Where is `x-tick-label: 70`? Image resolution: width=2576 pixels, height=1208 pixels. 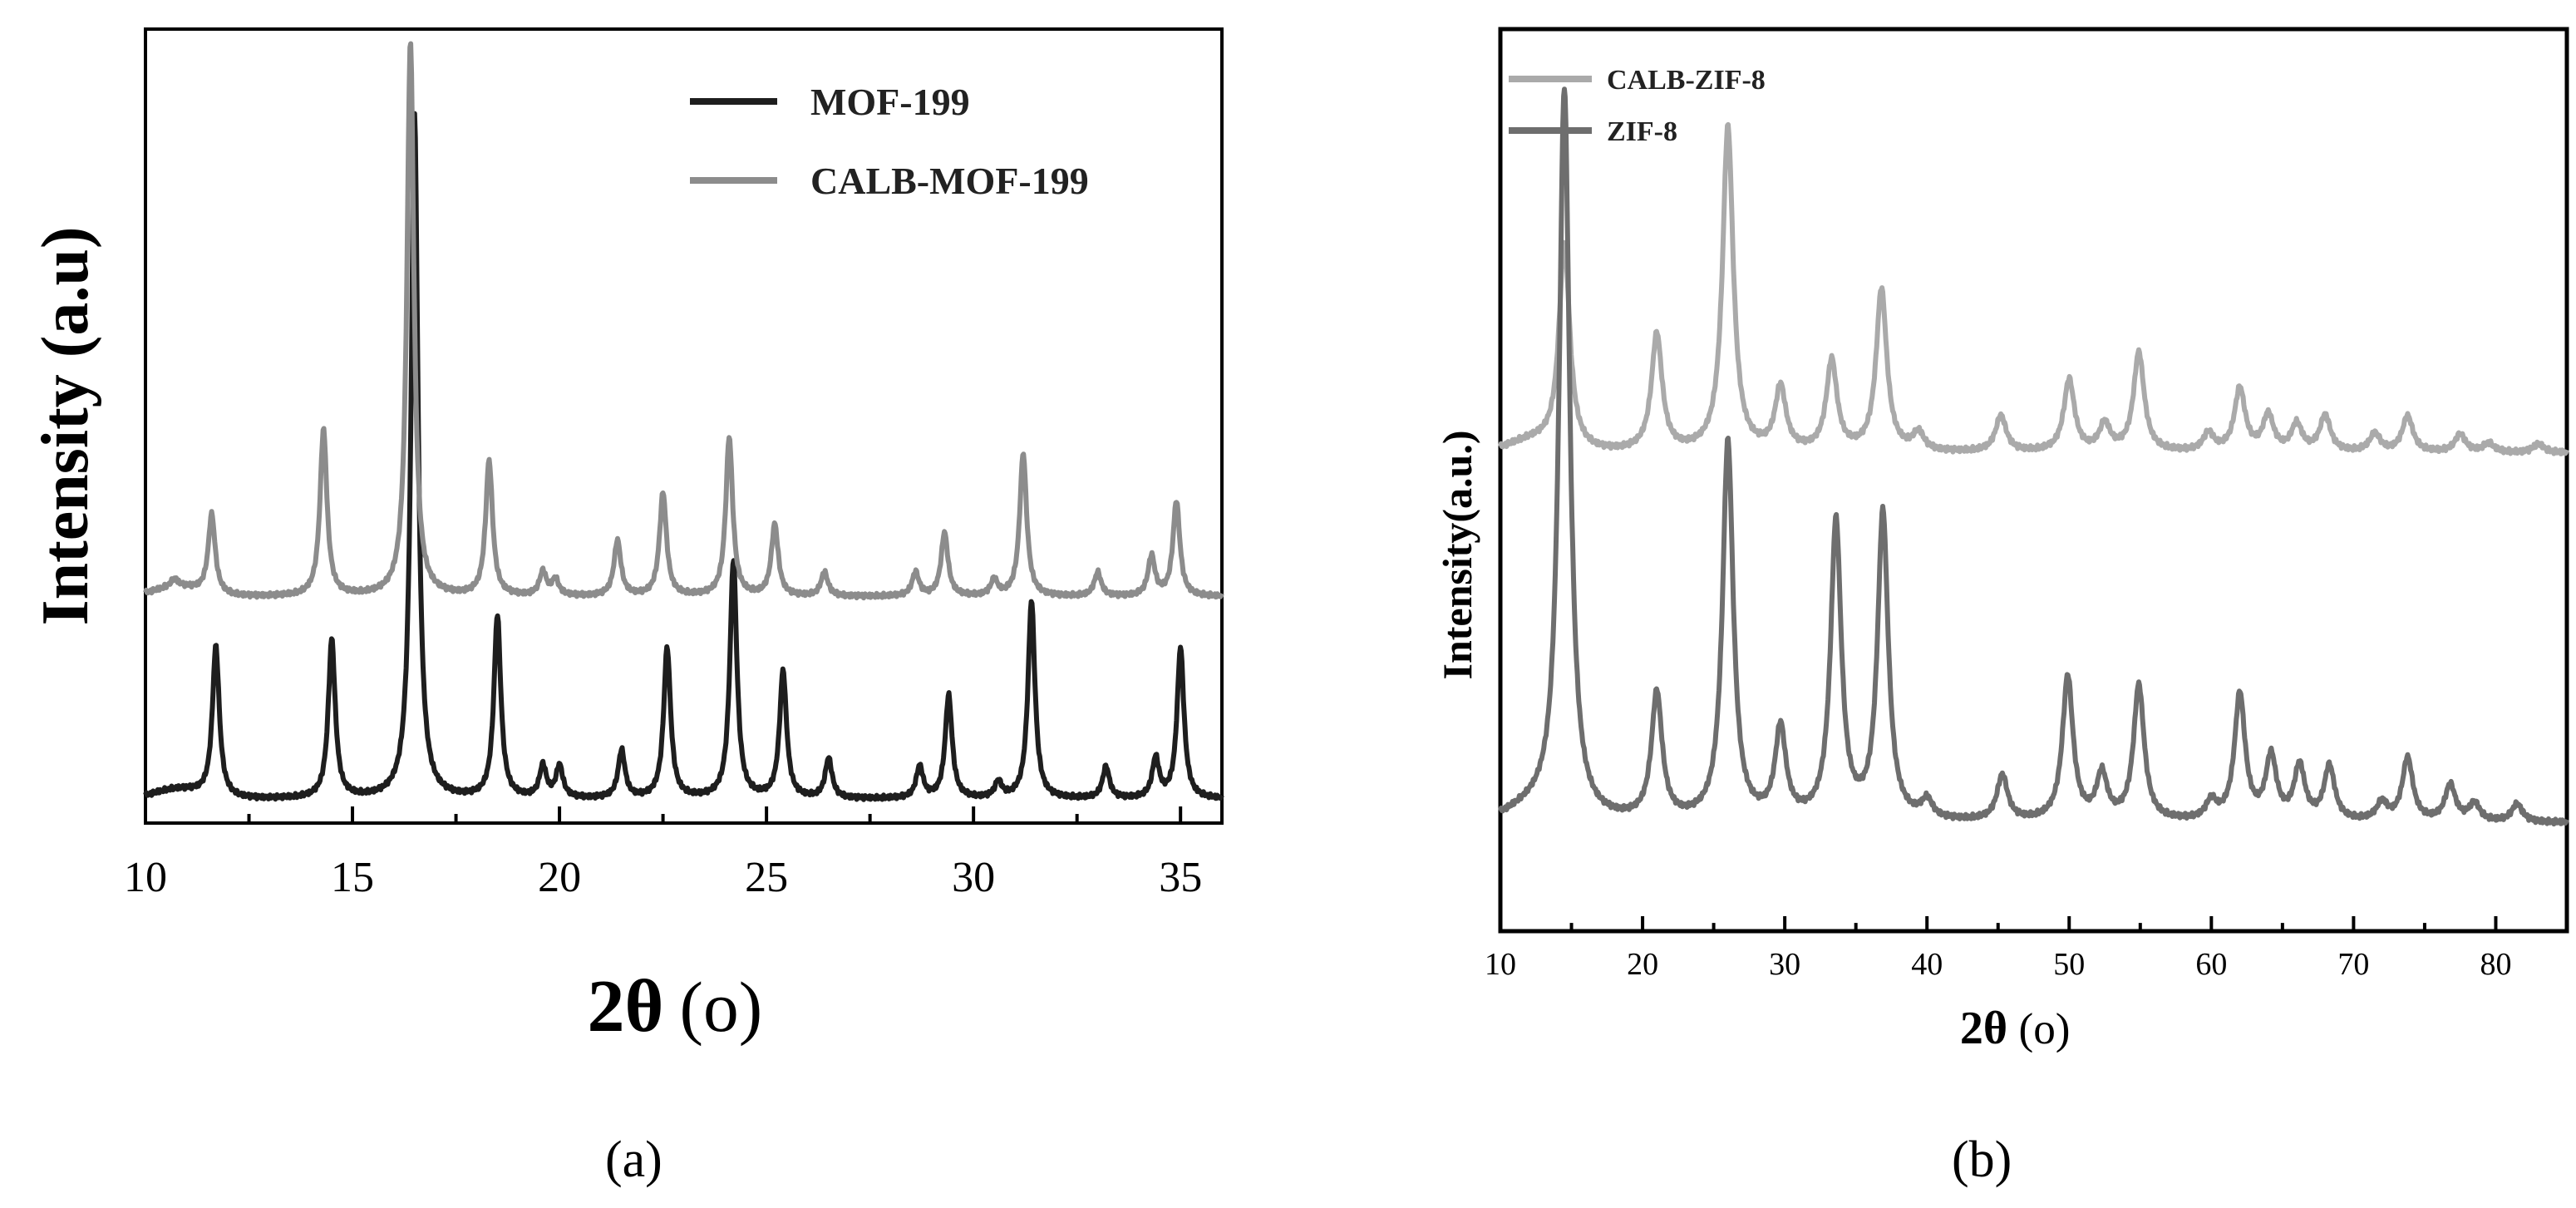
x-tick-label: 70 is located at coordinates (2353, 965).